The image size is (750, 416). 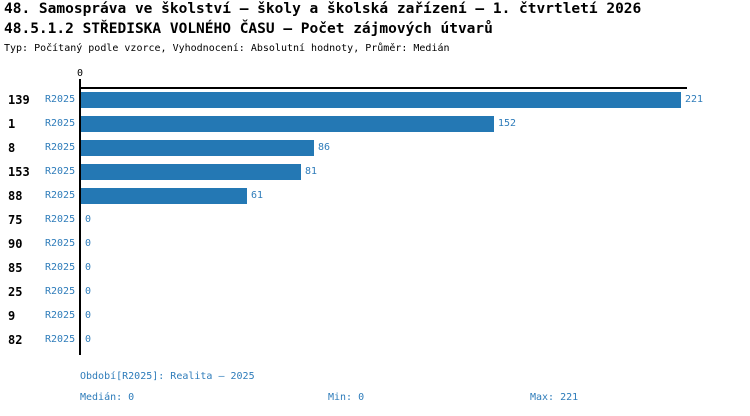 I want to click on category-label: 82, so click(x=15, y=340).